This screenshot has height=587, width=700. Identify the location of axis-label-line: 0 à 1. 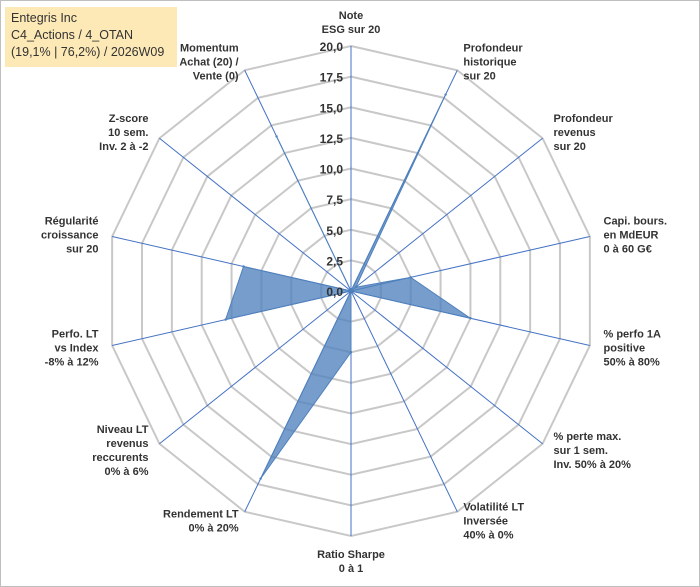
(351, 569).